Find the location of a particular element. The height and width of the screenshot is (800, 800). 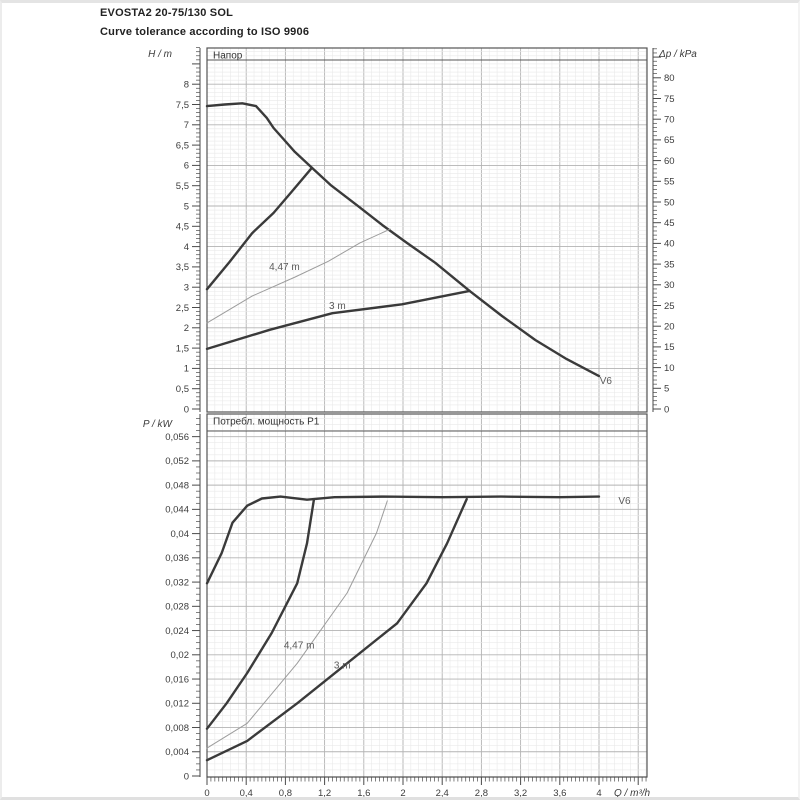

y-tick-label: 0,052 is located at coordinates (177, 461).